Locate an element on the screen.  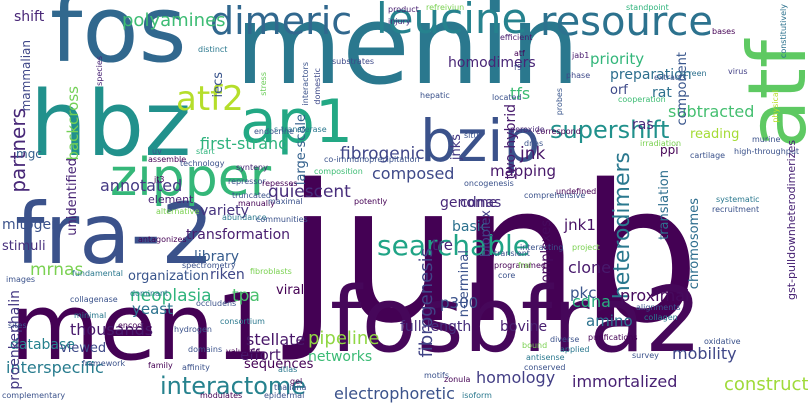
word-collagenase: collagenase is located at coordinates (94, 299).